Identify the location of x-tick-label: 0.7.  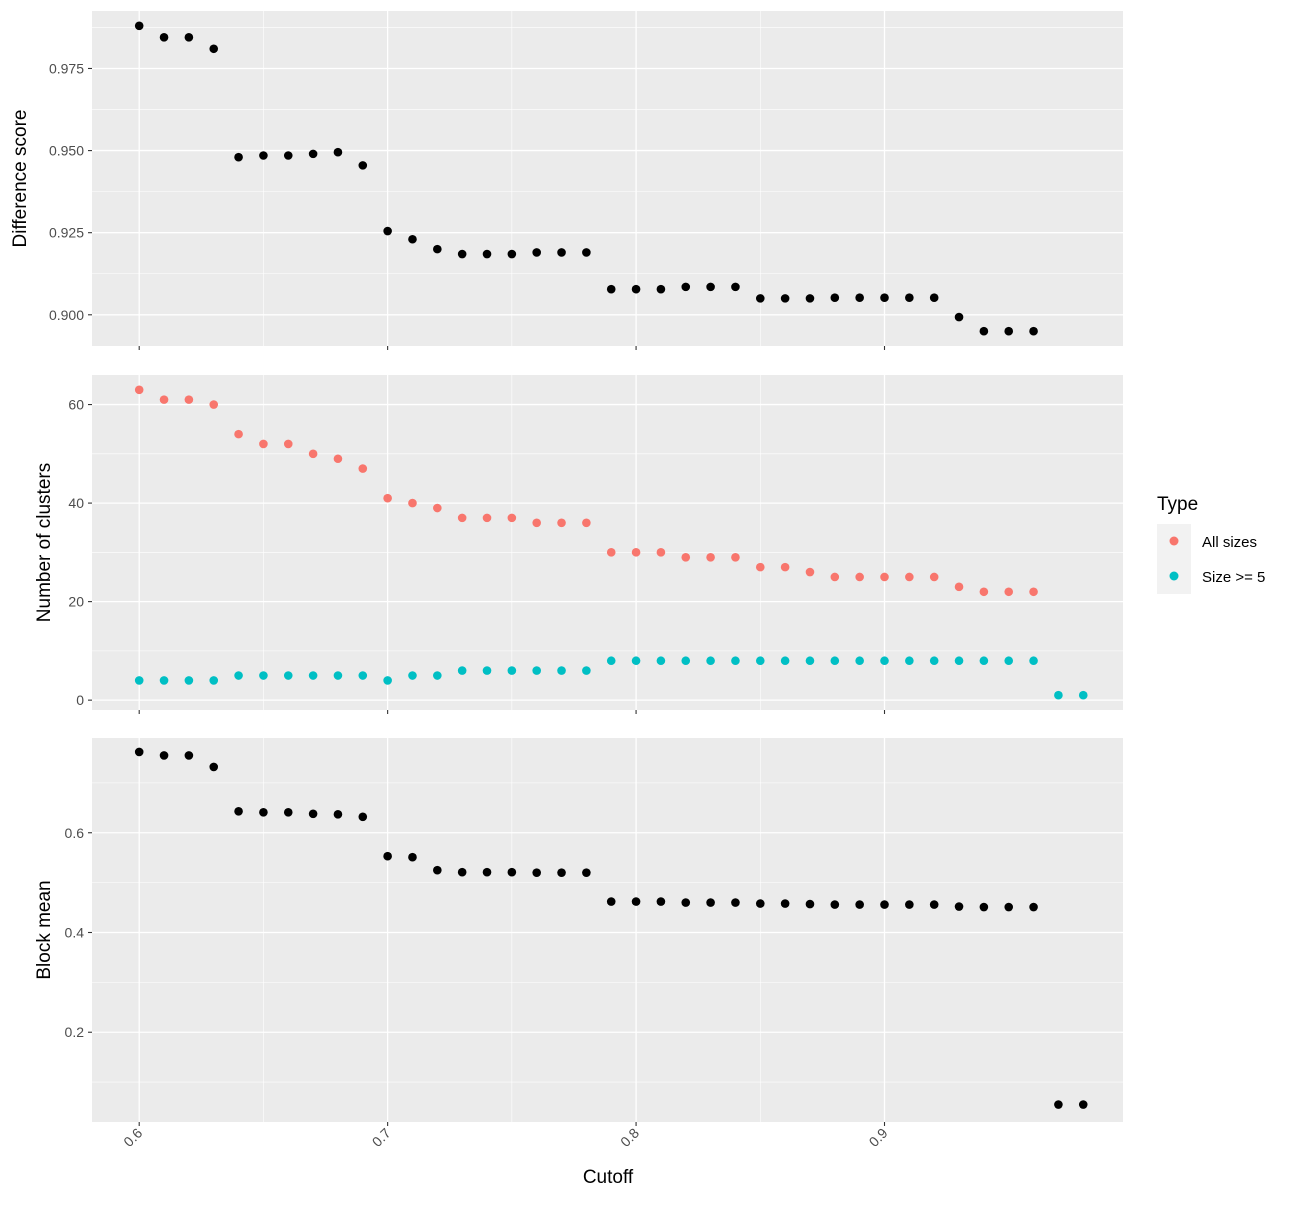
(381, 1137).